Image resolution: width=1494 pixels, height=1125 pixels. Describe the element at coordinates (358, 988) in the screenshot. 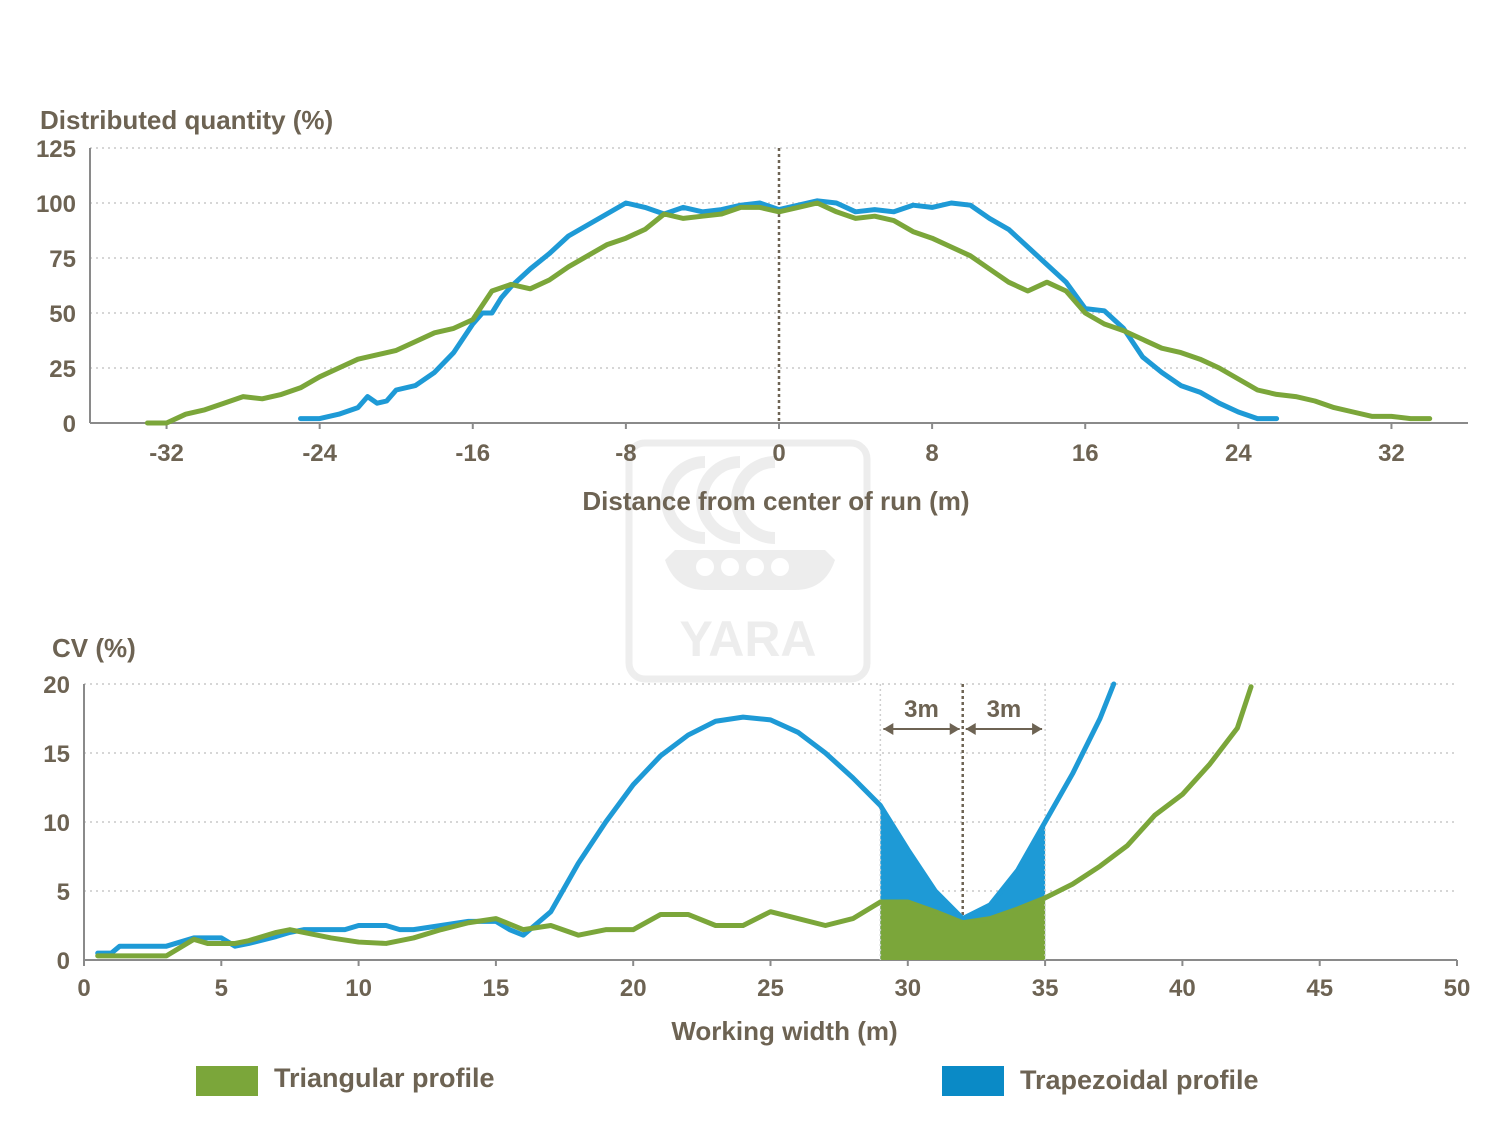

I see `x-tick-label: 10` at that location.